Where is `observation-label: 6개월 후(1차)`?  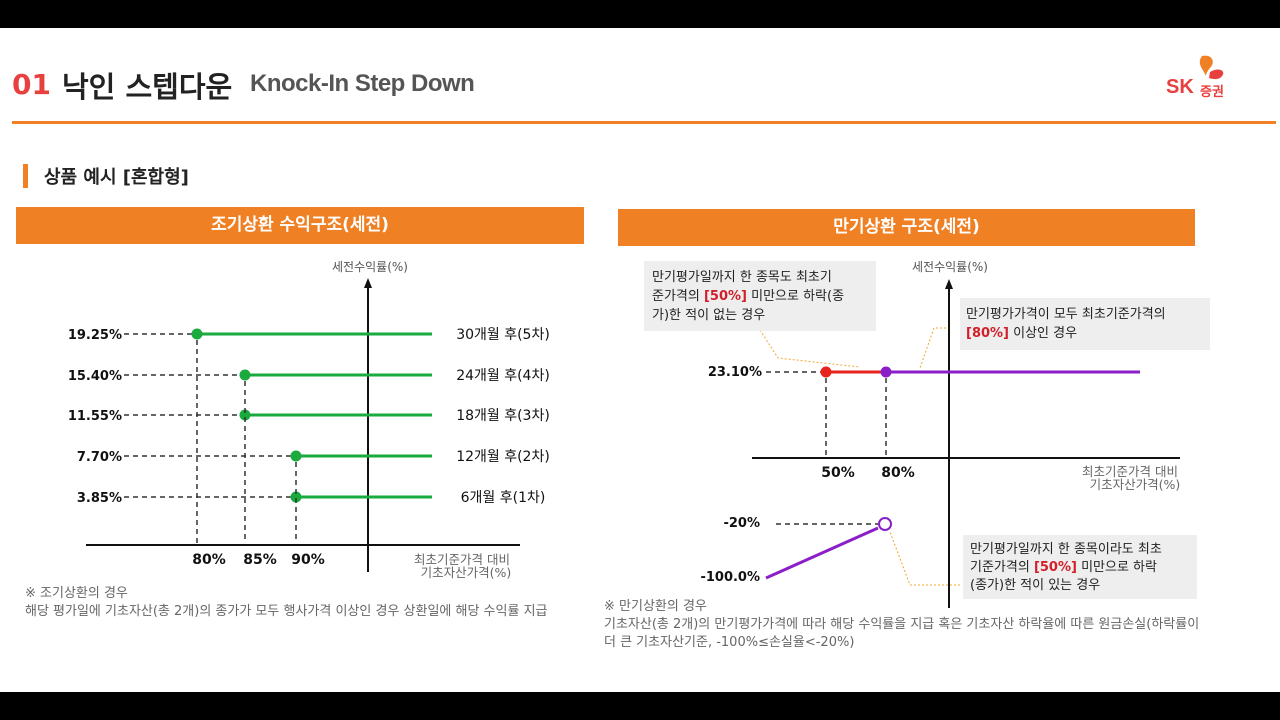 observation-label: 6개월 후(1차) is located at coordinates (503, 498).